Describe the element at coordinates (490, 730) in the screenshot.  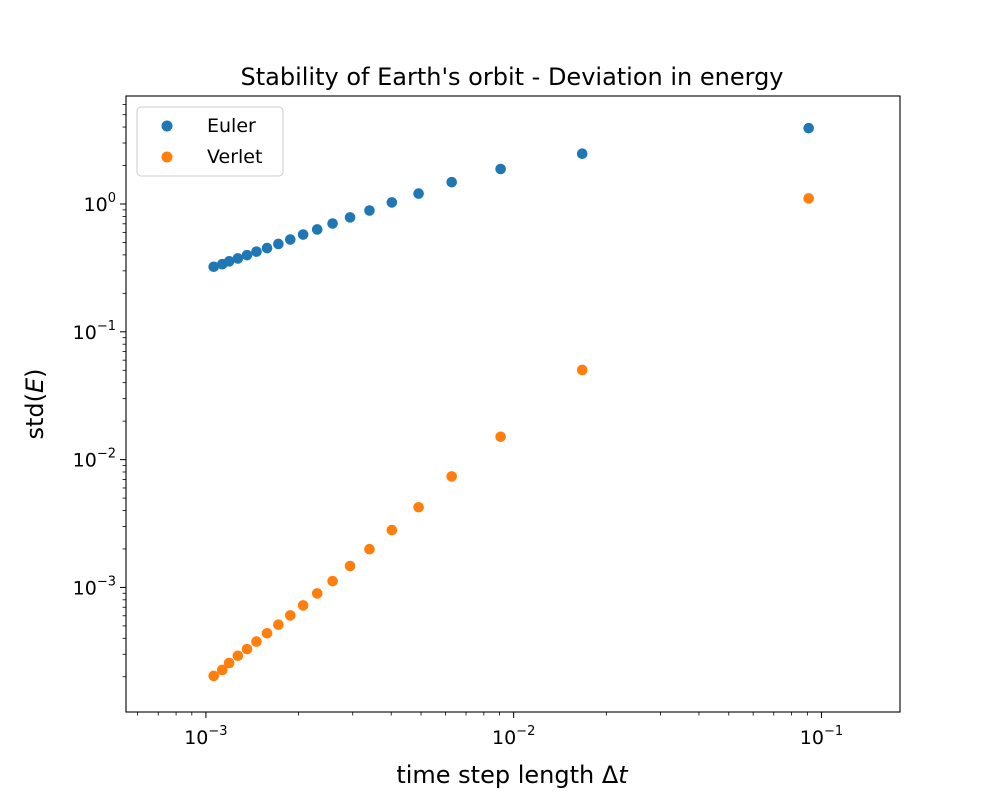
I see `x-axis-ticks: 10⁻³ 10⁻² 10⁻¹` at that location.